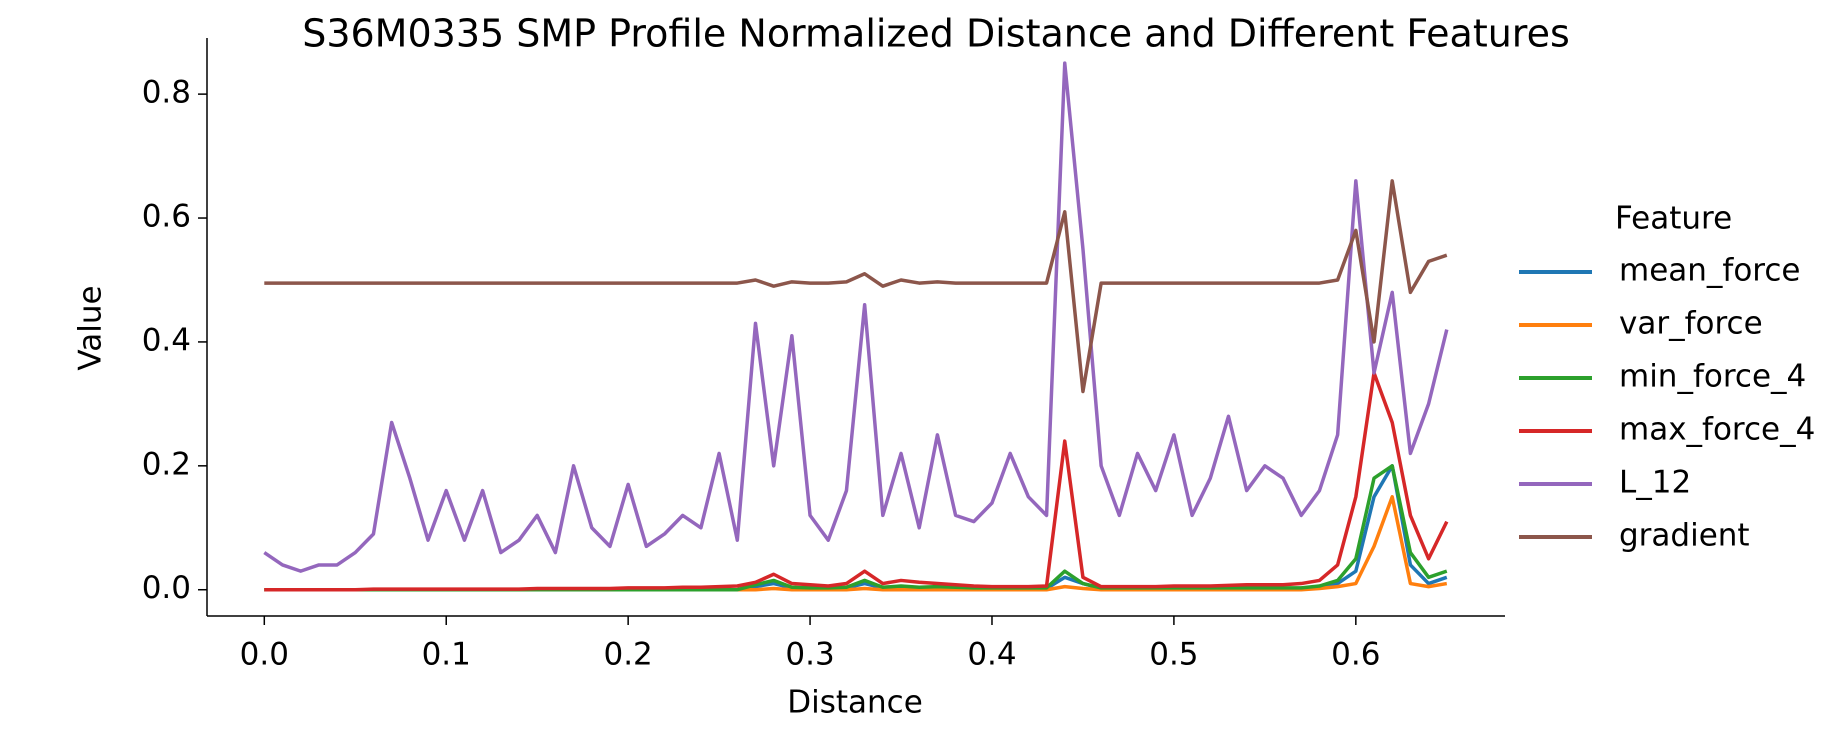 The height and width of the screenshot is (754, 1844). Describe the element at coordinates (856, 528) in the screenshot. I see `line` at that location.